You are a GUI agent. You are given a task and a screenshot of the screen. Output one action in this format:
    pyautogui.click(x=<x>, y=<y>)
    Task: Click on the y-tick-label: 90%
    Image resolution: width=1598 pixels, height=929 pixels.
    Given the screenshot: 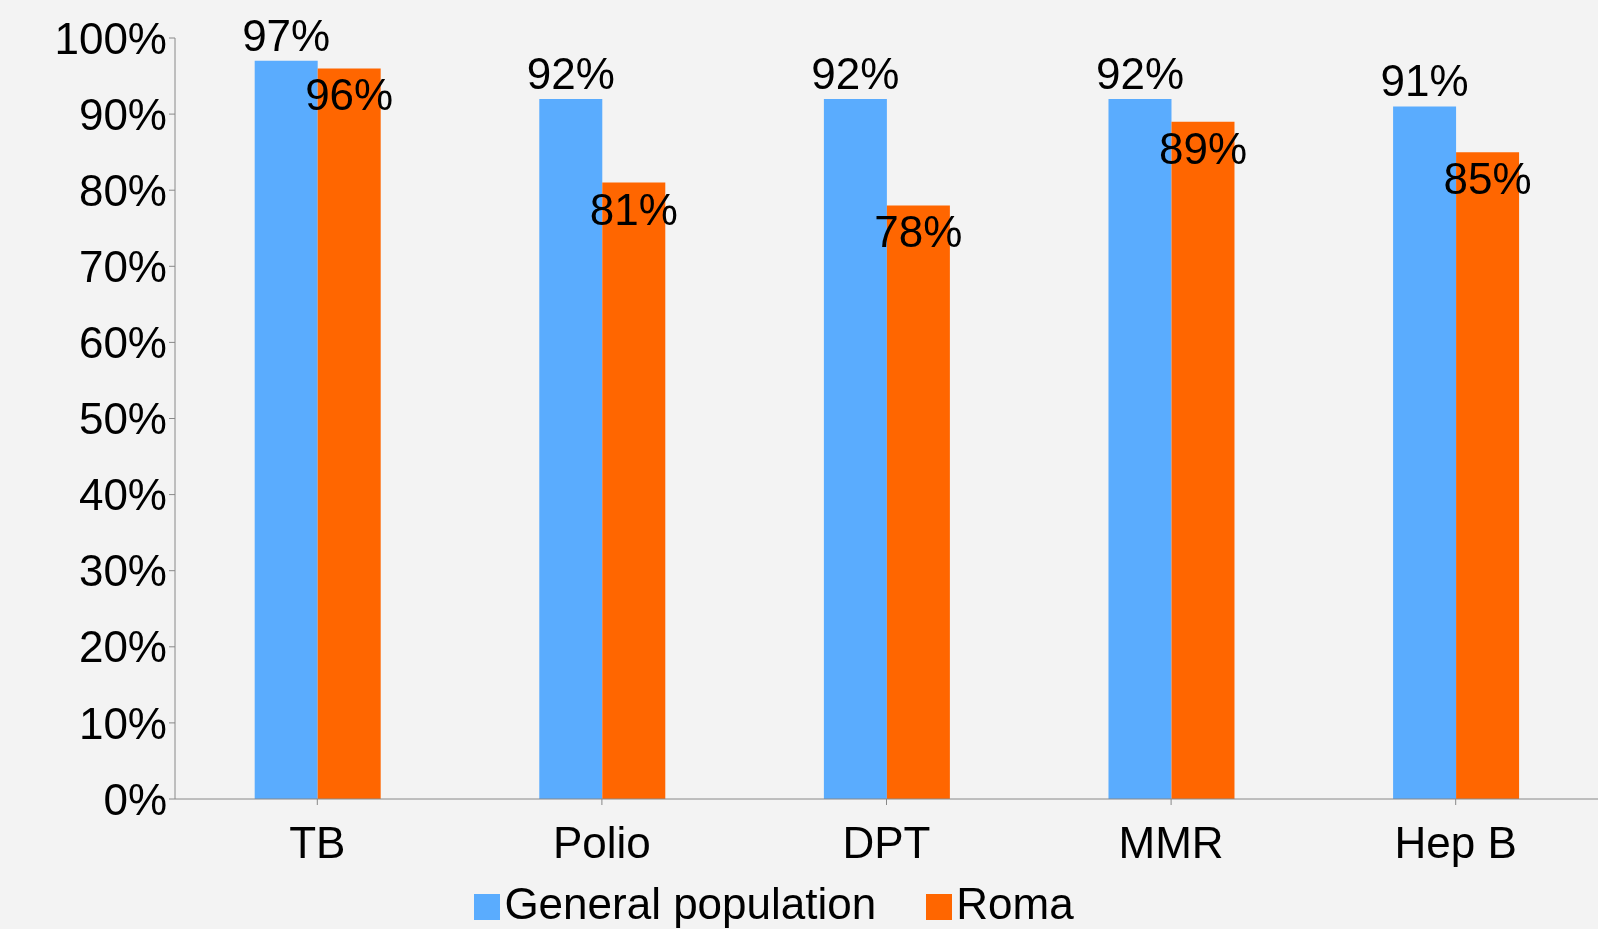 What is the action you would take?
    pyautogui.click(x=122, y=114)
    